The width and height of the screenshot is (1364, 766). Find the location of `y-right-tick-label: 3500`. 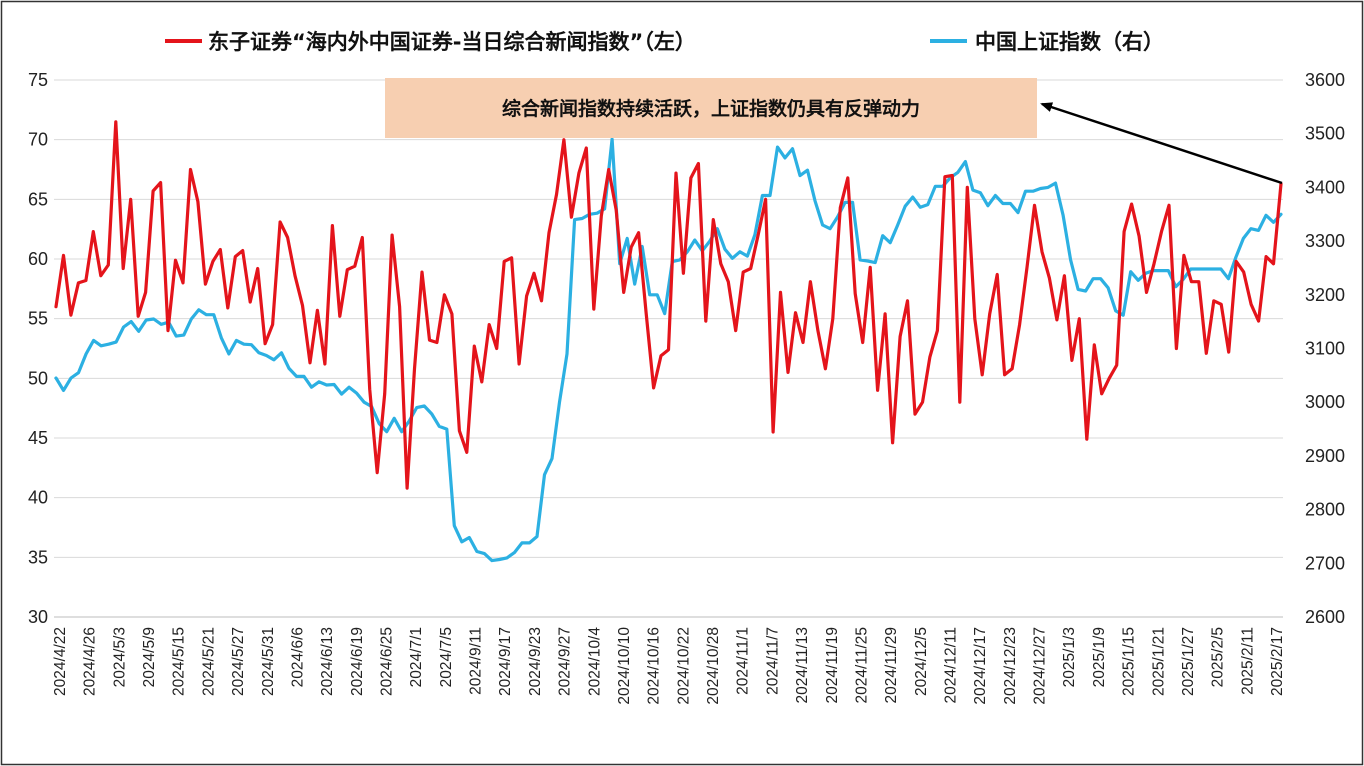

y-right-tick-label: 3500 is located at coordinates (1325, 134).